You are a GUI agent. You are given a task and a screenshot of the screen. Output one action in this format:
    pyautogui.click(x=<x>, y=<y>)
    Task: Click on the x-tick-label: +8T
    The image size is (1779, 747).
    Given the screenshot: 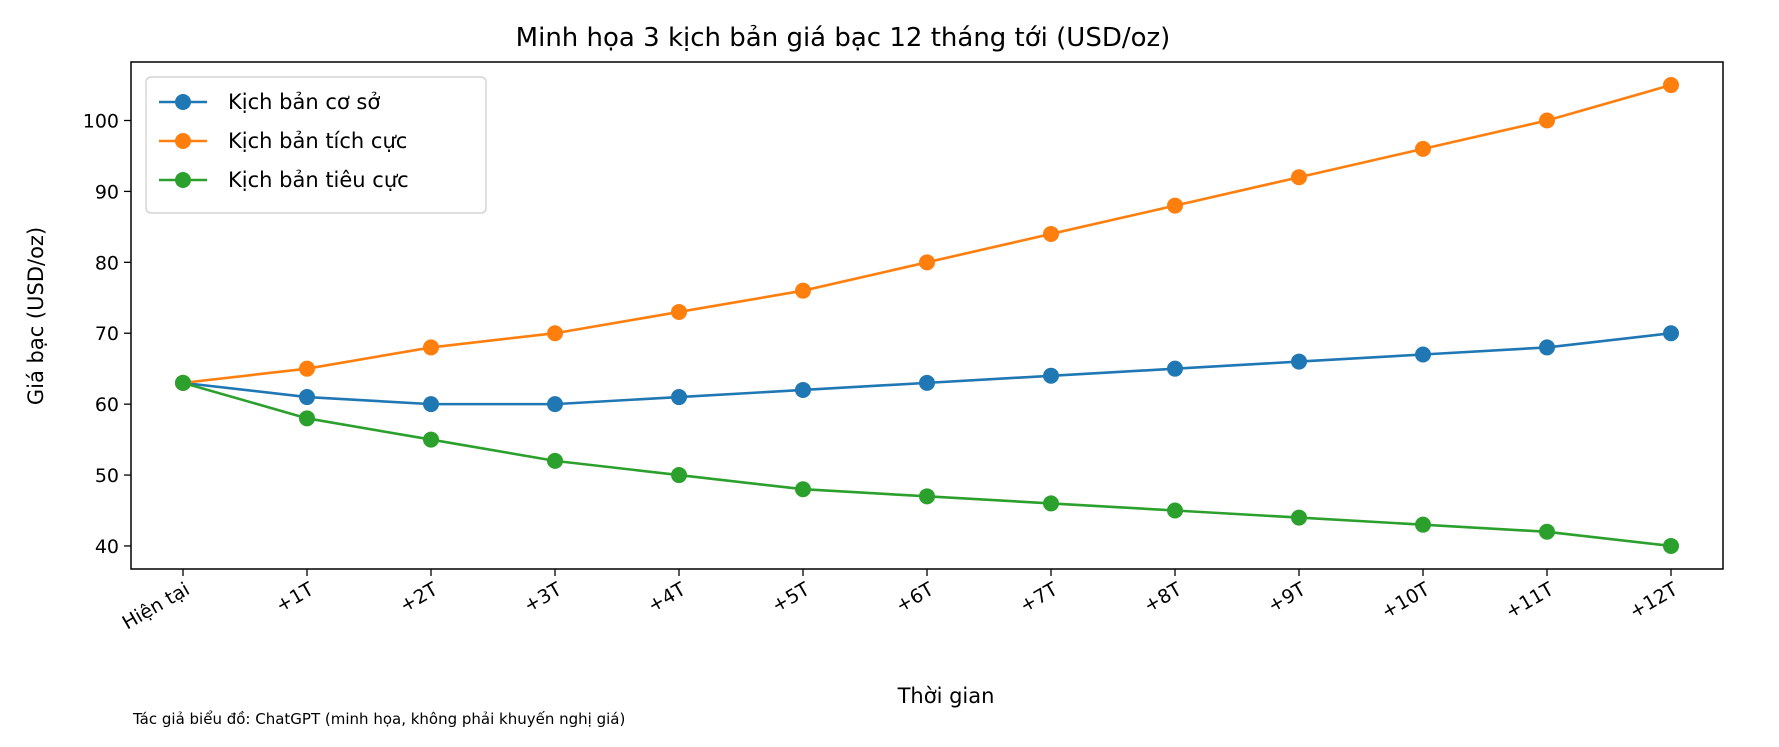 What is the action you would take?
    pyautogui.click(x=1163, y=597)
    